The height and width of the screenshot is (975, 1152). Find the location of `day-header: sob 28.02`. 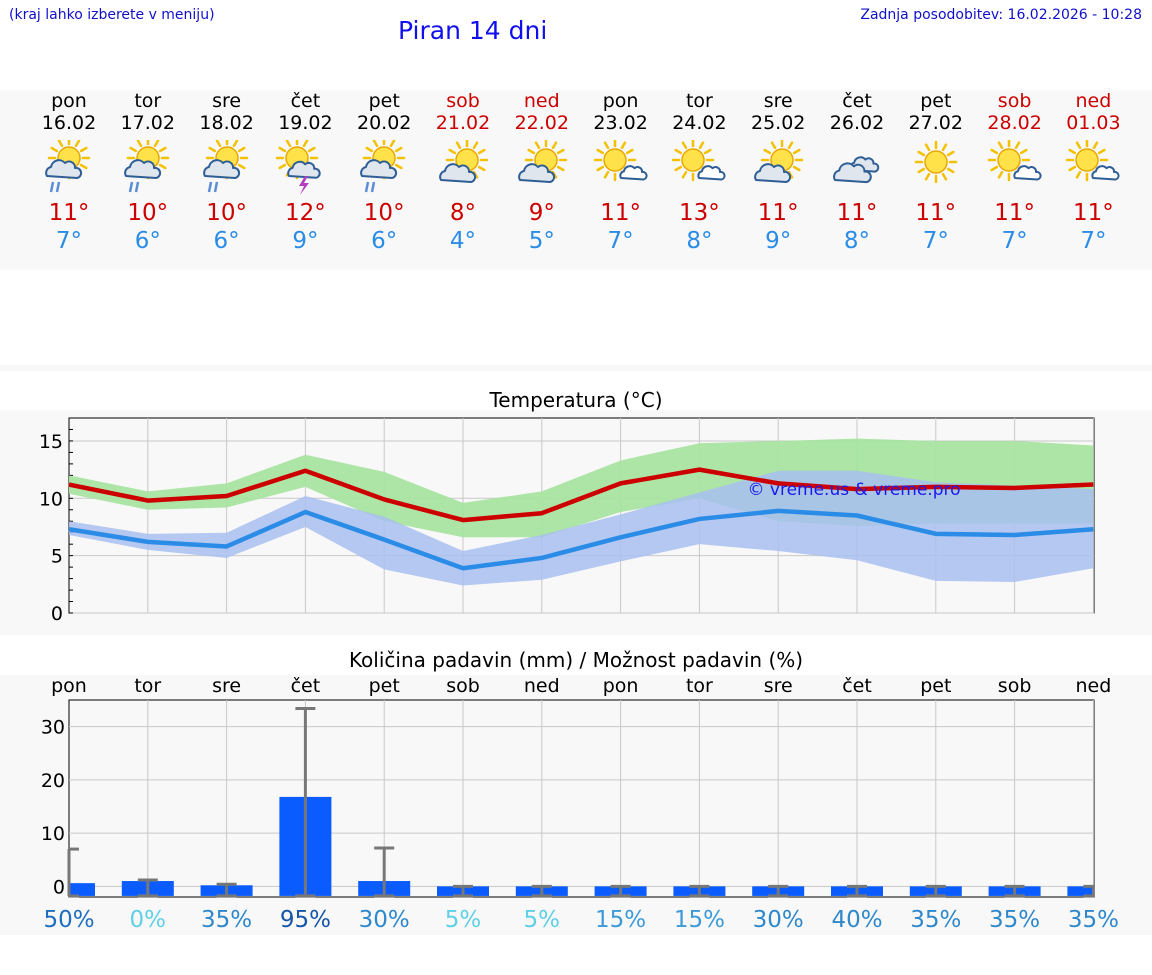

day-header: sob 28.02 is located at coordinates (1015, 112).